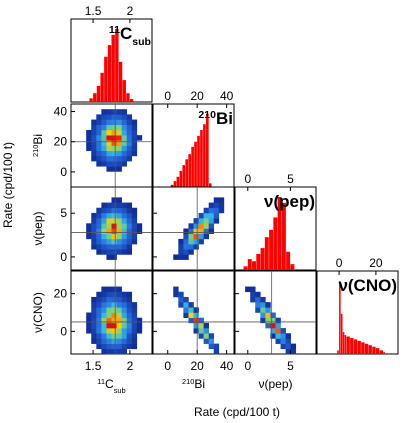 The image size is (415, 423). What do you see at coordinates (8, 185) in the screenshot?
I see `y-axis-label: Rate (cpd/100 t)` at bounding box center [8, 185].